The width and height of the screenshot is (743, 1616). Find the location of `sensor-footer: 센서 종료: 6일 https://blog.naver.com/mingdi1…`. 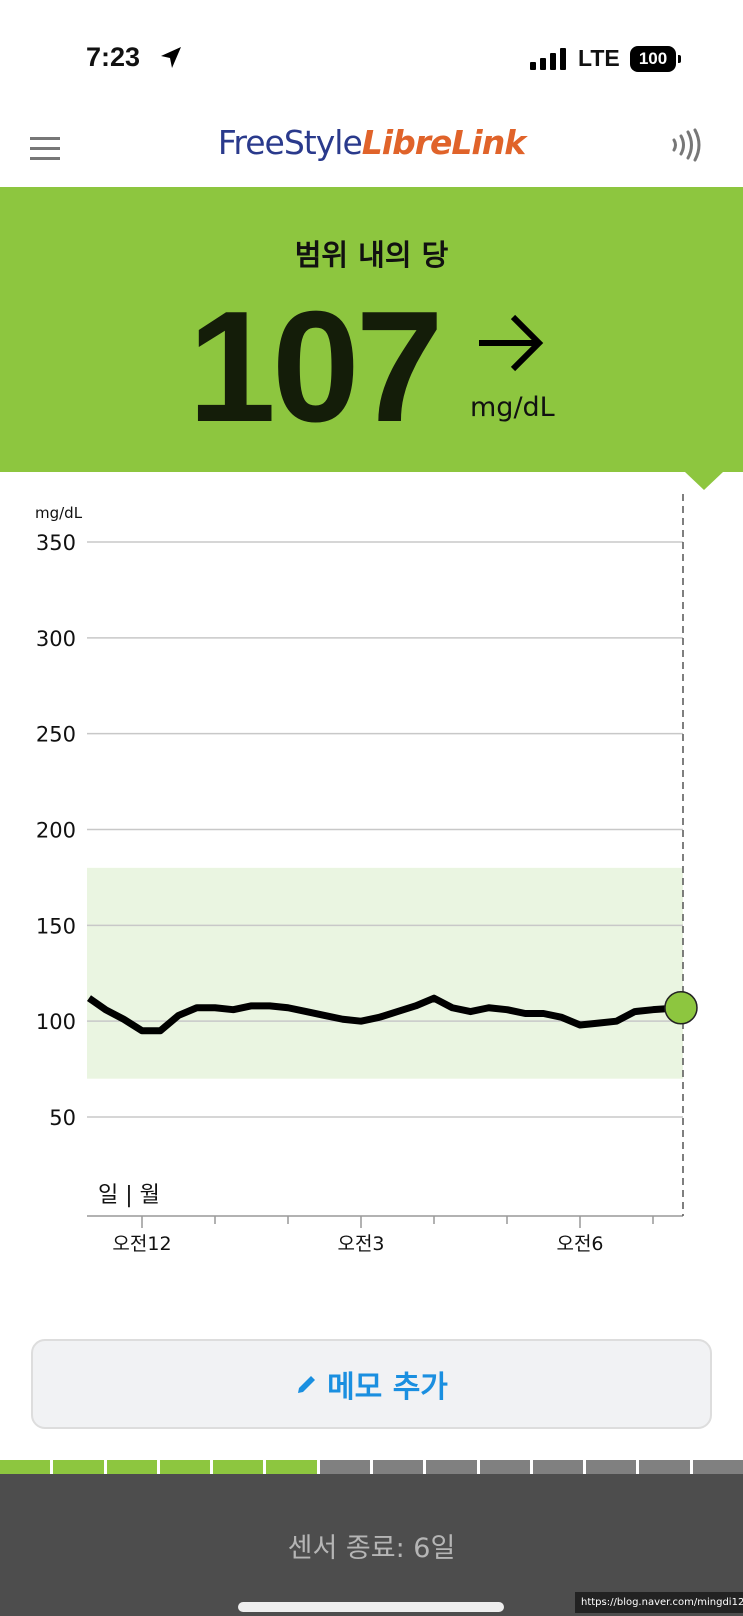

sensor-footer: 센서 종료: 6일 https://blog.naver.com/mingdi1… is located at coordinates (371, 1545).